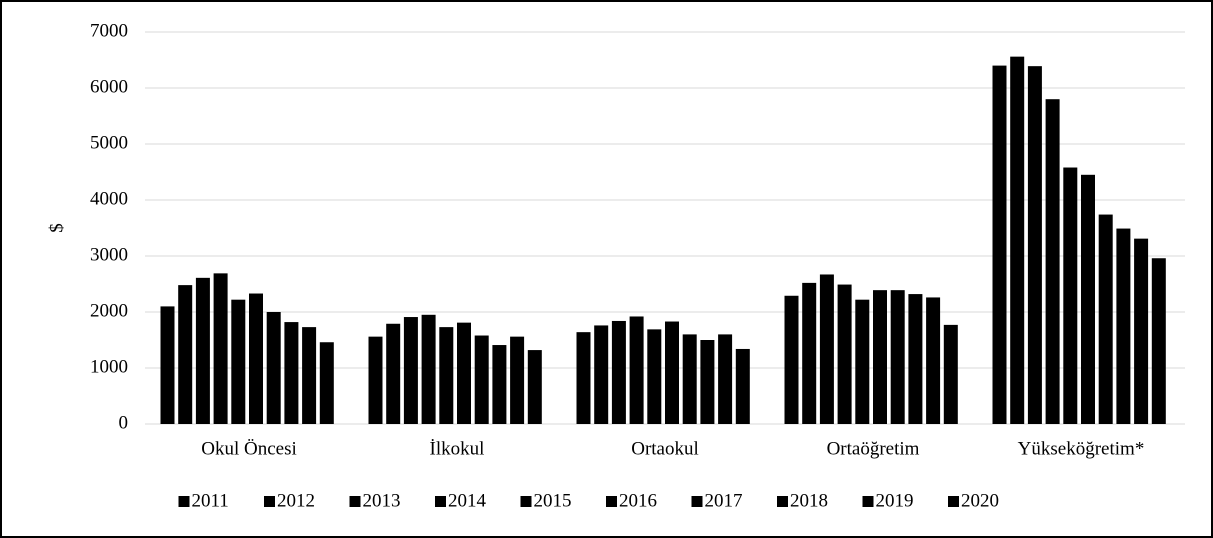  What do you see at coordinates (109, 198) in the screenshot?
I see `y-tick-label: 4000` at bounding box center [109, 198].